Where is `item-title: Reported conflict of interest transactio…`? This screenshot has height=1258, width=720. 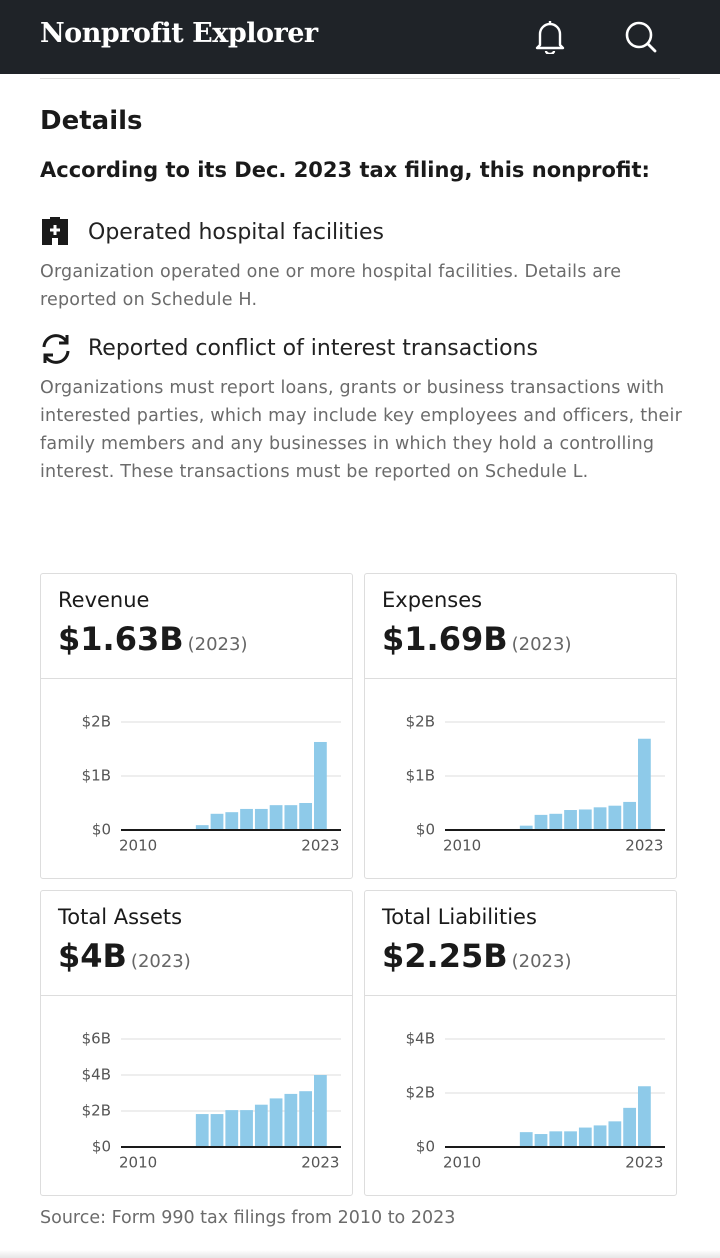 item-title: Reported conflict of interest transactio… is located at coordinates (313, 348).